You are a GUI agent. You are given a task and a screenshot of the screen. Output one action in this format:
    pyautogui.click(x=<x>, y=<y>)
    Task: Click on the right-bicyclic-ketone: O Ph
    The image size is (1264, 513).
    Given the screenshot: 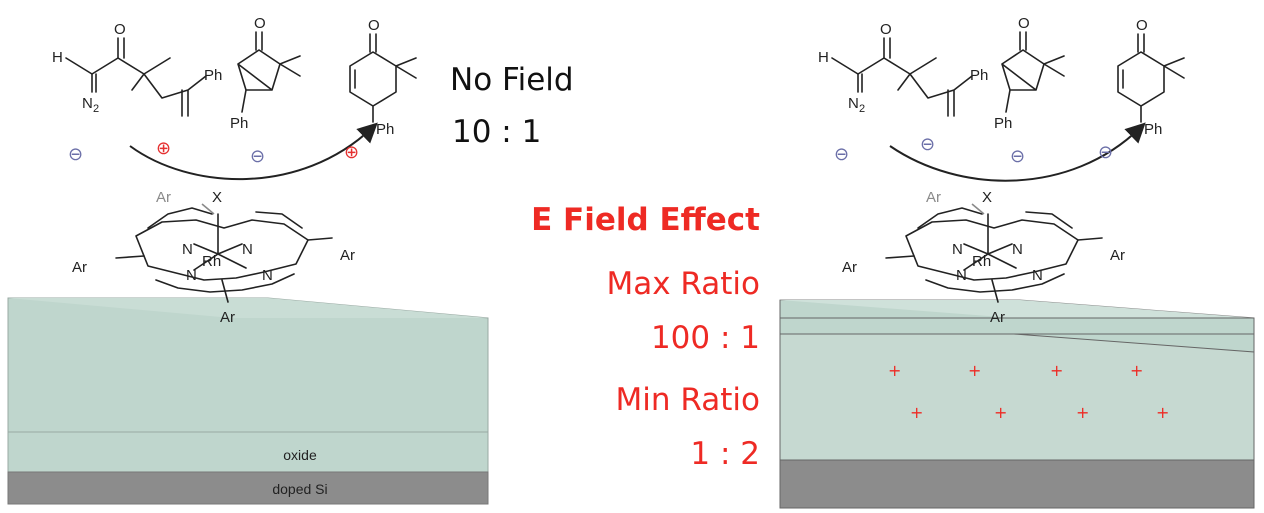 What is the action you would take?
    pyautogui.click(x=1029, y=73)
    